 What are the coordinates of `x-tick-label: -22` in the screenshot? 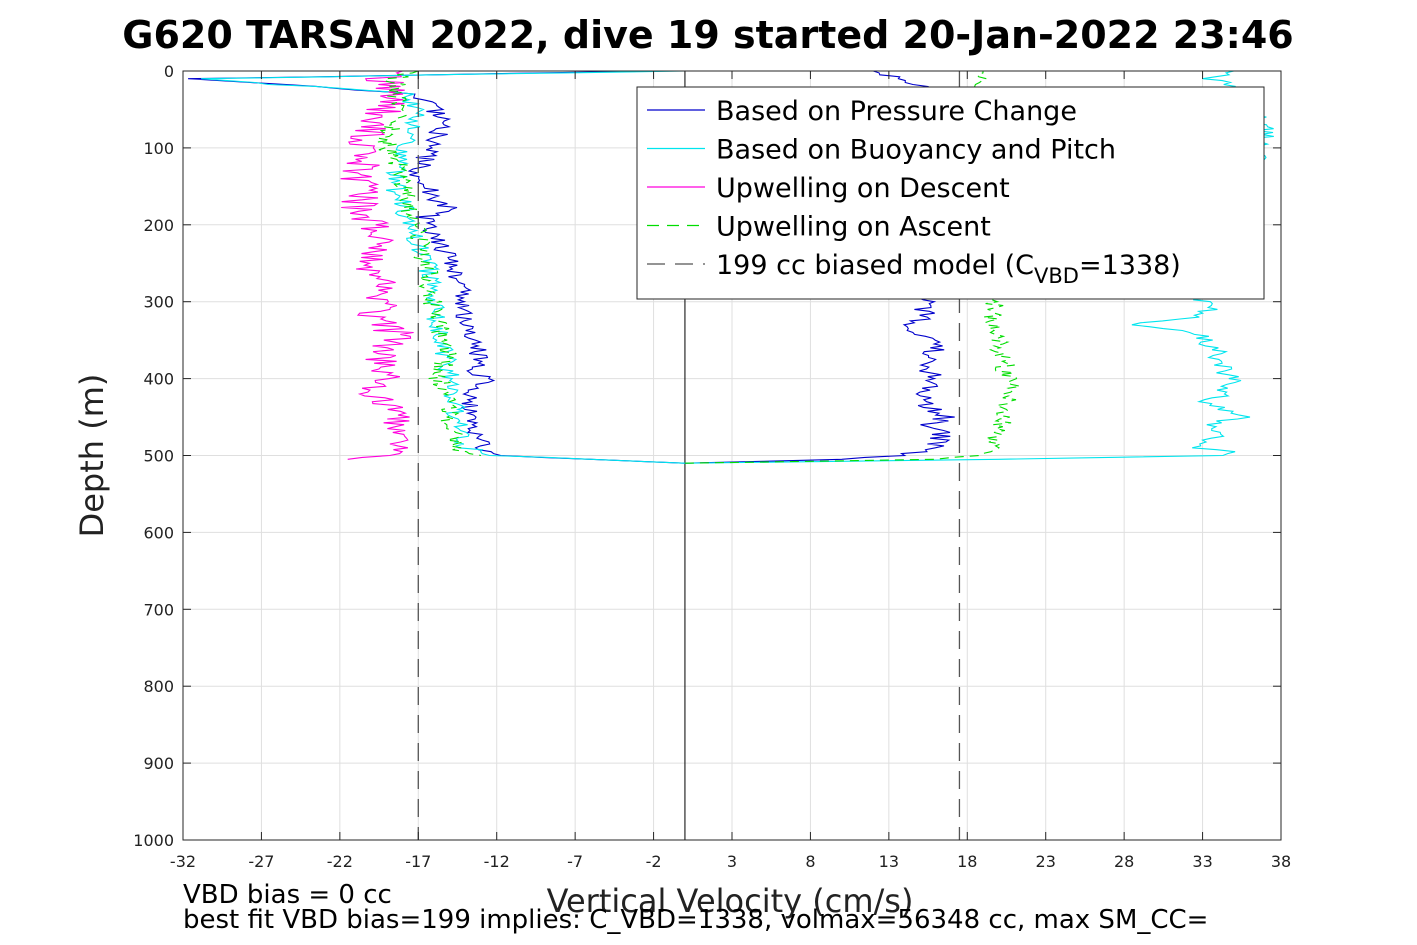 It's located at (340, 861).